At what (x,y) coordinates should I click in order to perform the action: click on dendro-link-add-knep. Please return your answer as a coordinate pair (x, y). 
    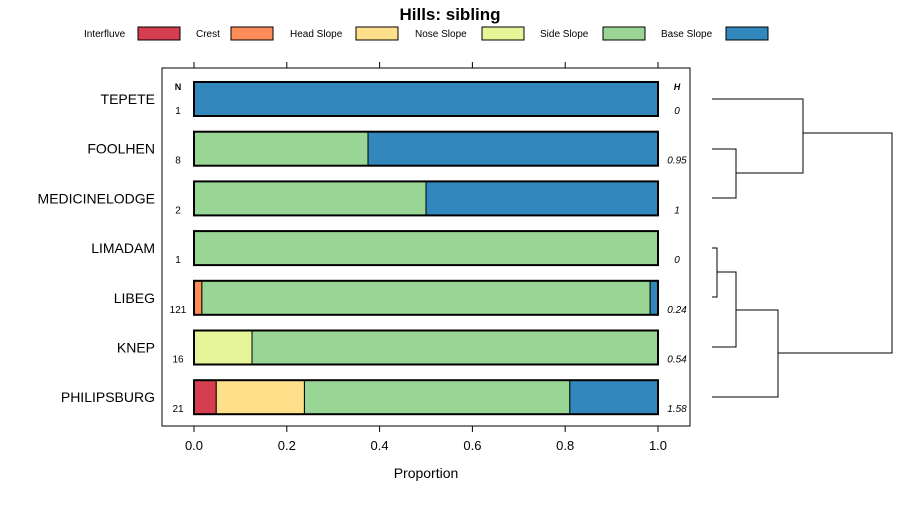
    Looking at the image, I should click on (724, 309).